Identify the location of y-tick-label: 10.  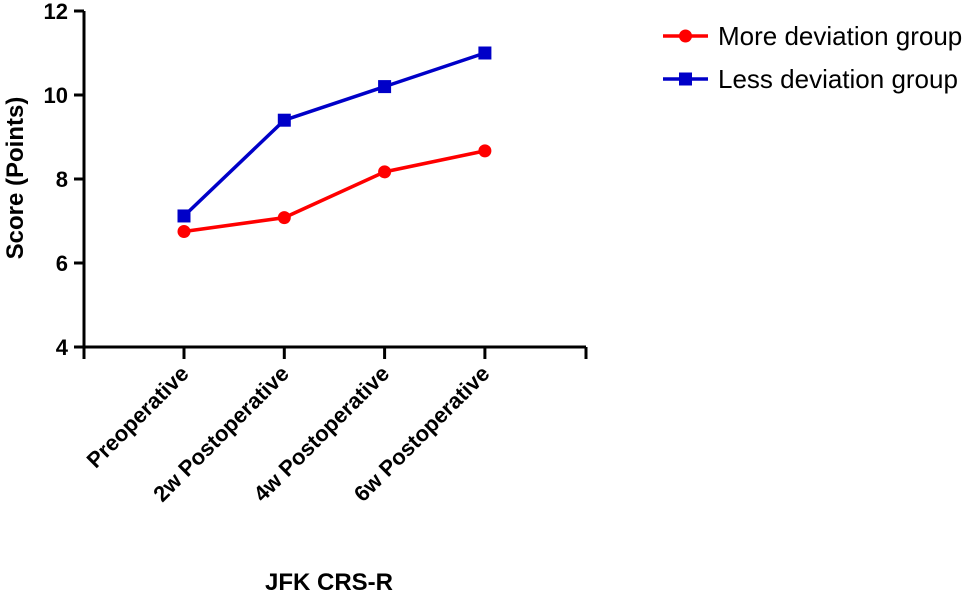
(56, 95).